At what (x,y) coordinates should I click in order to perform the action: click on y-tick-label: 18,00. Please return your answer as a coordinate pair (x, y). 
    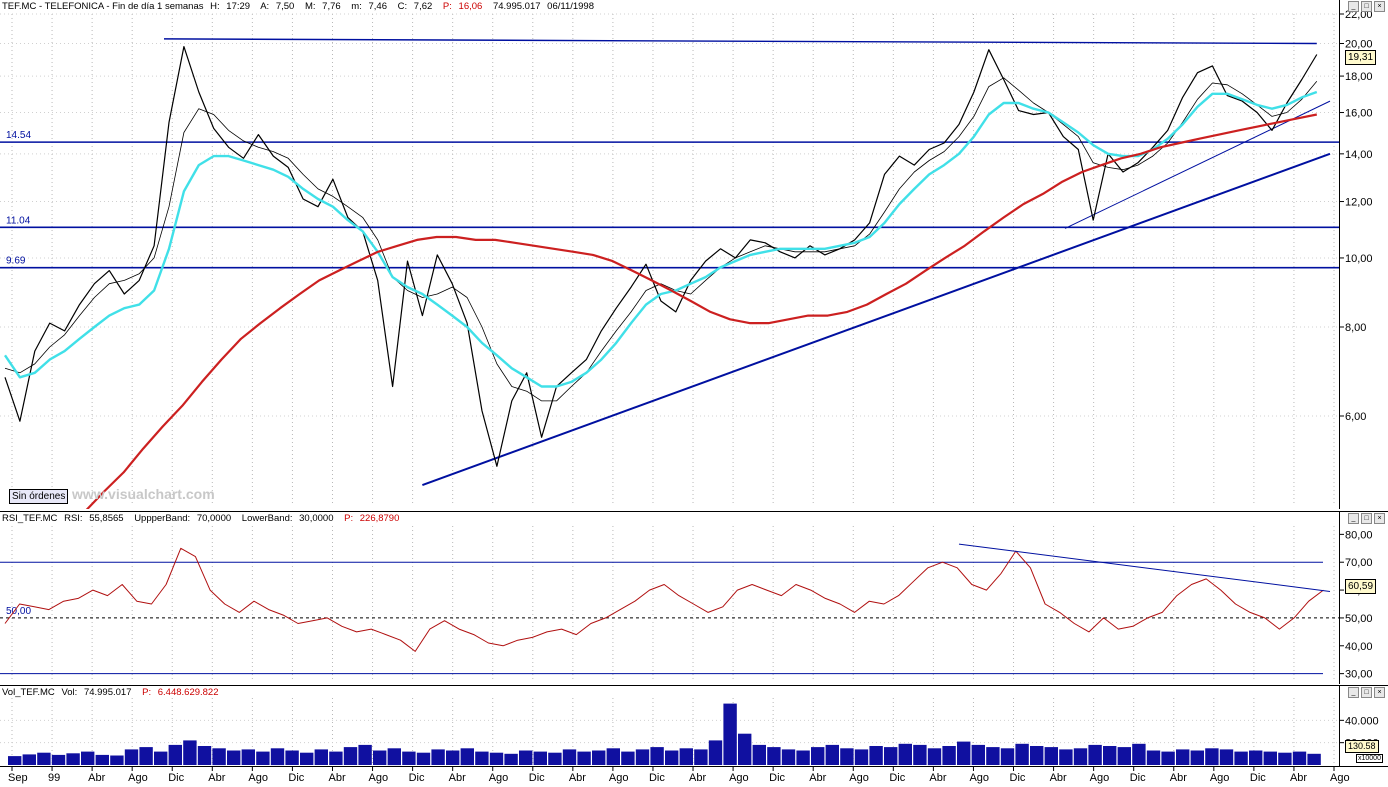
    Looking at the image, I should click on (1359, 77).